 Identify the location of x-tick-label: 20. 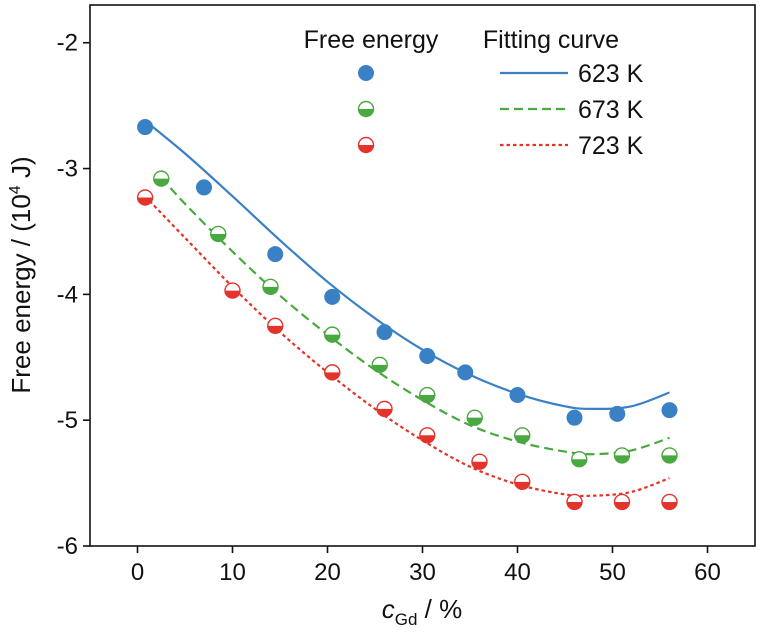
(327, 572).